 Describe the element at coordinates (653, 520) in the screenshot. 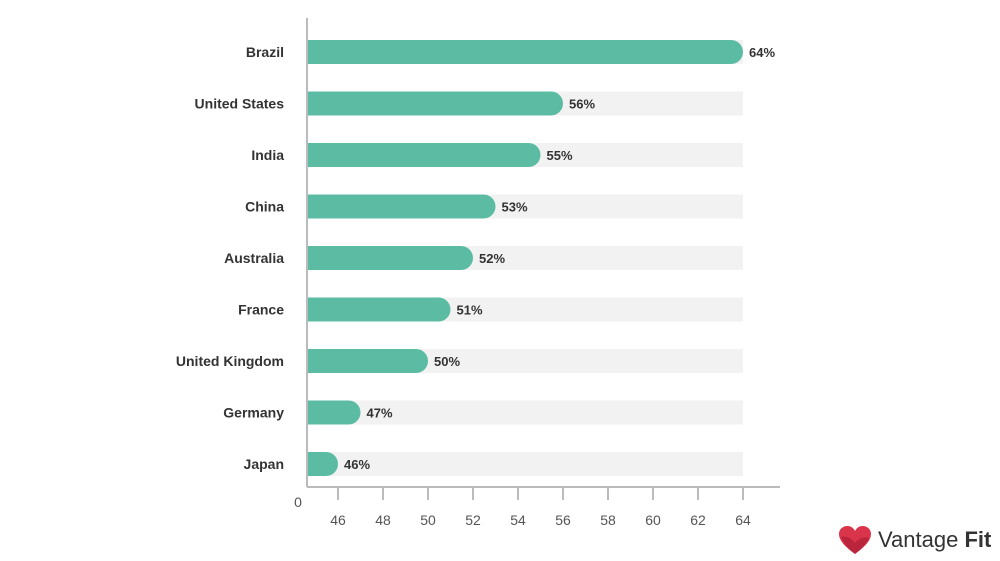

I see `x-tick-label: 60` at that location.